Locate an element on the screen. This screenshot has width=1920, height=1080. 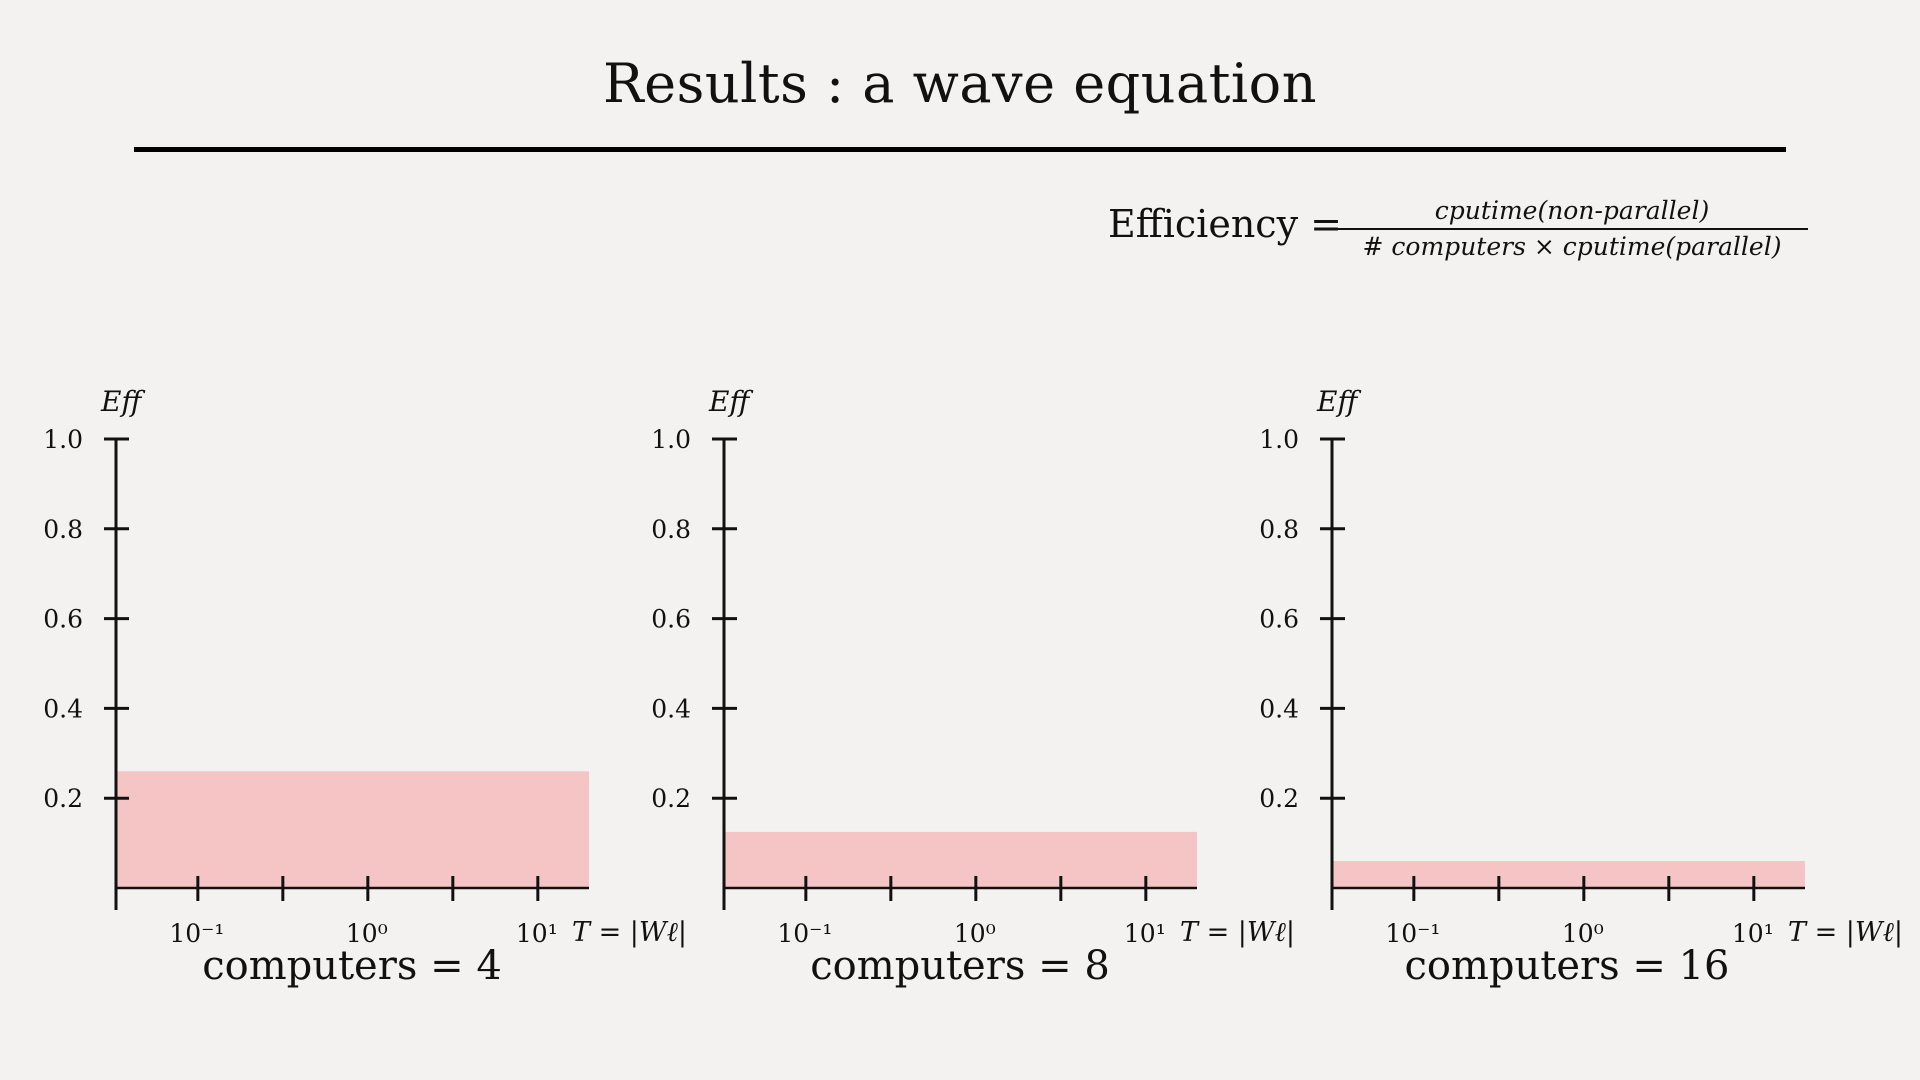
formula-numerator: cputime(non-parallel) is located at coordinates (1572, 213).